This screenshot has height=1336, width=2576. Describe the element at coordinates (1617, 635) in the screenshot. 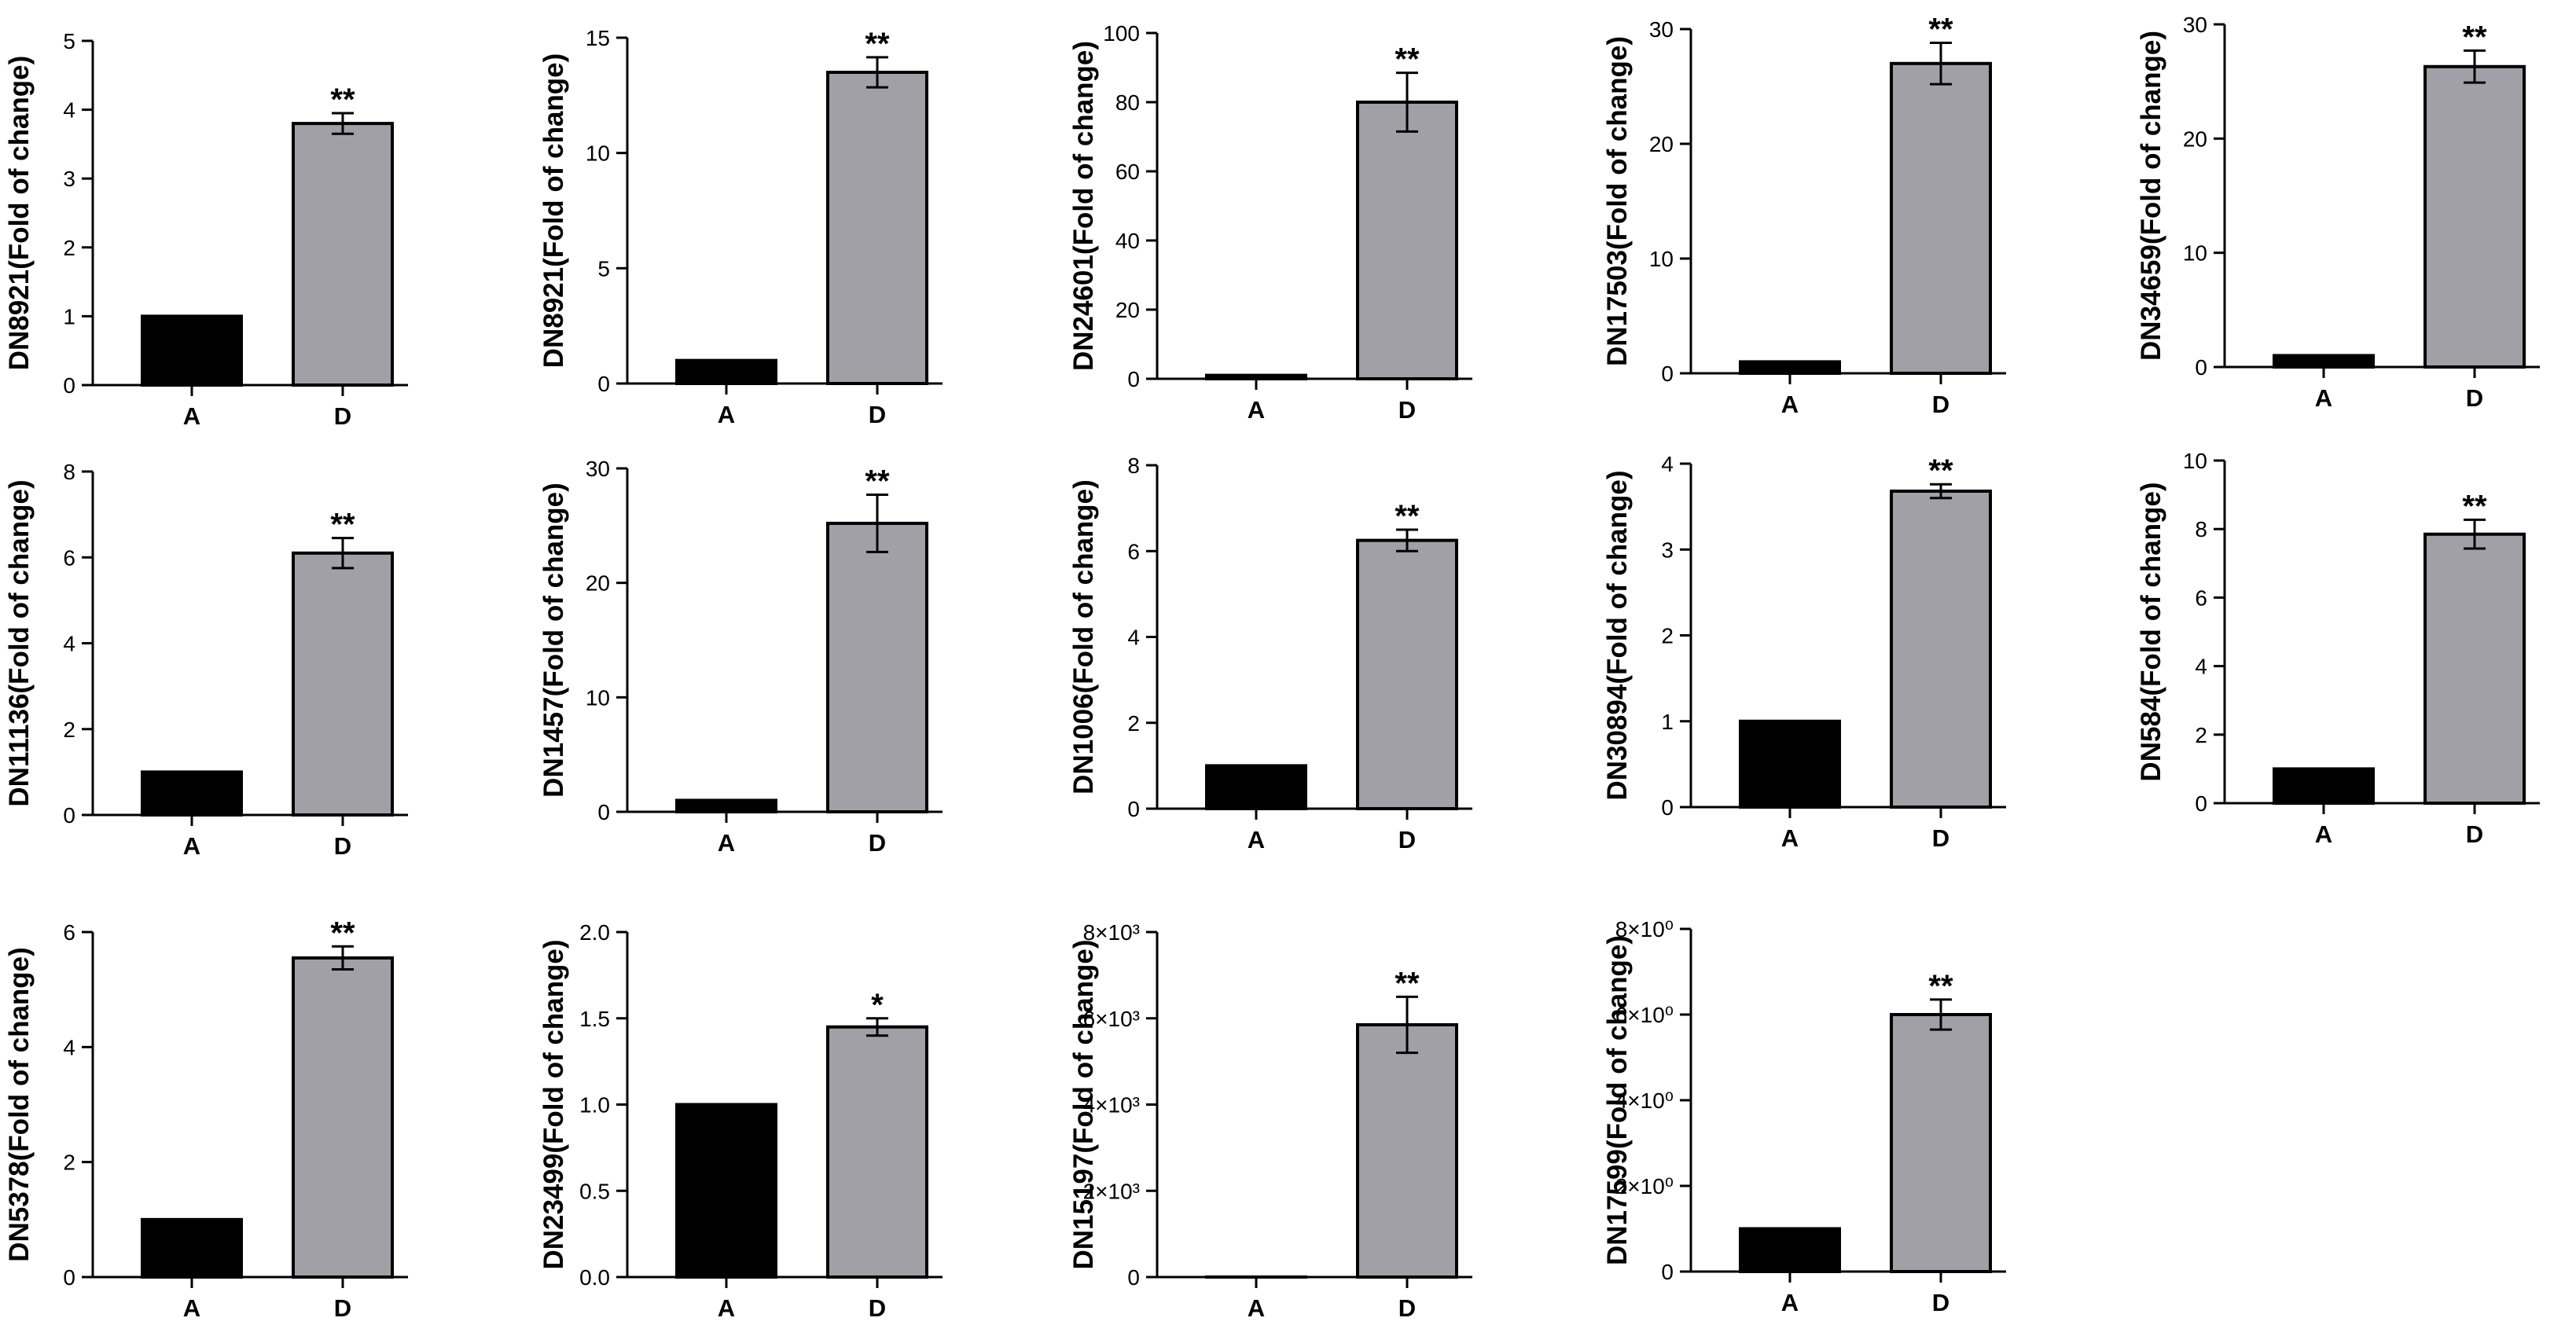

I see `y-axis-title: DN30894(Fold of change)` at that location.